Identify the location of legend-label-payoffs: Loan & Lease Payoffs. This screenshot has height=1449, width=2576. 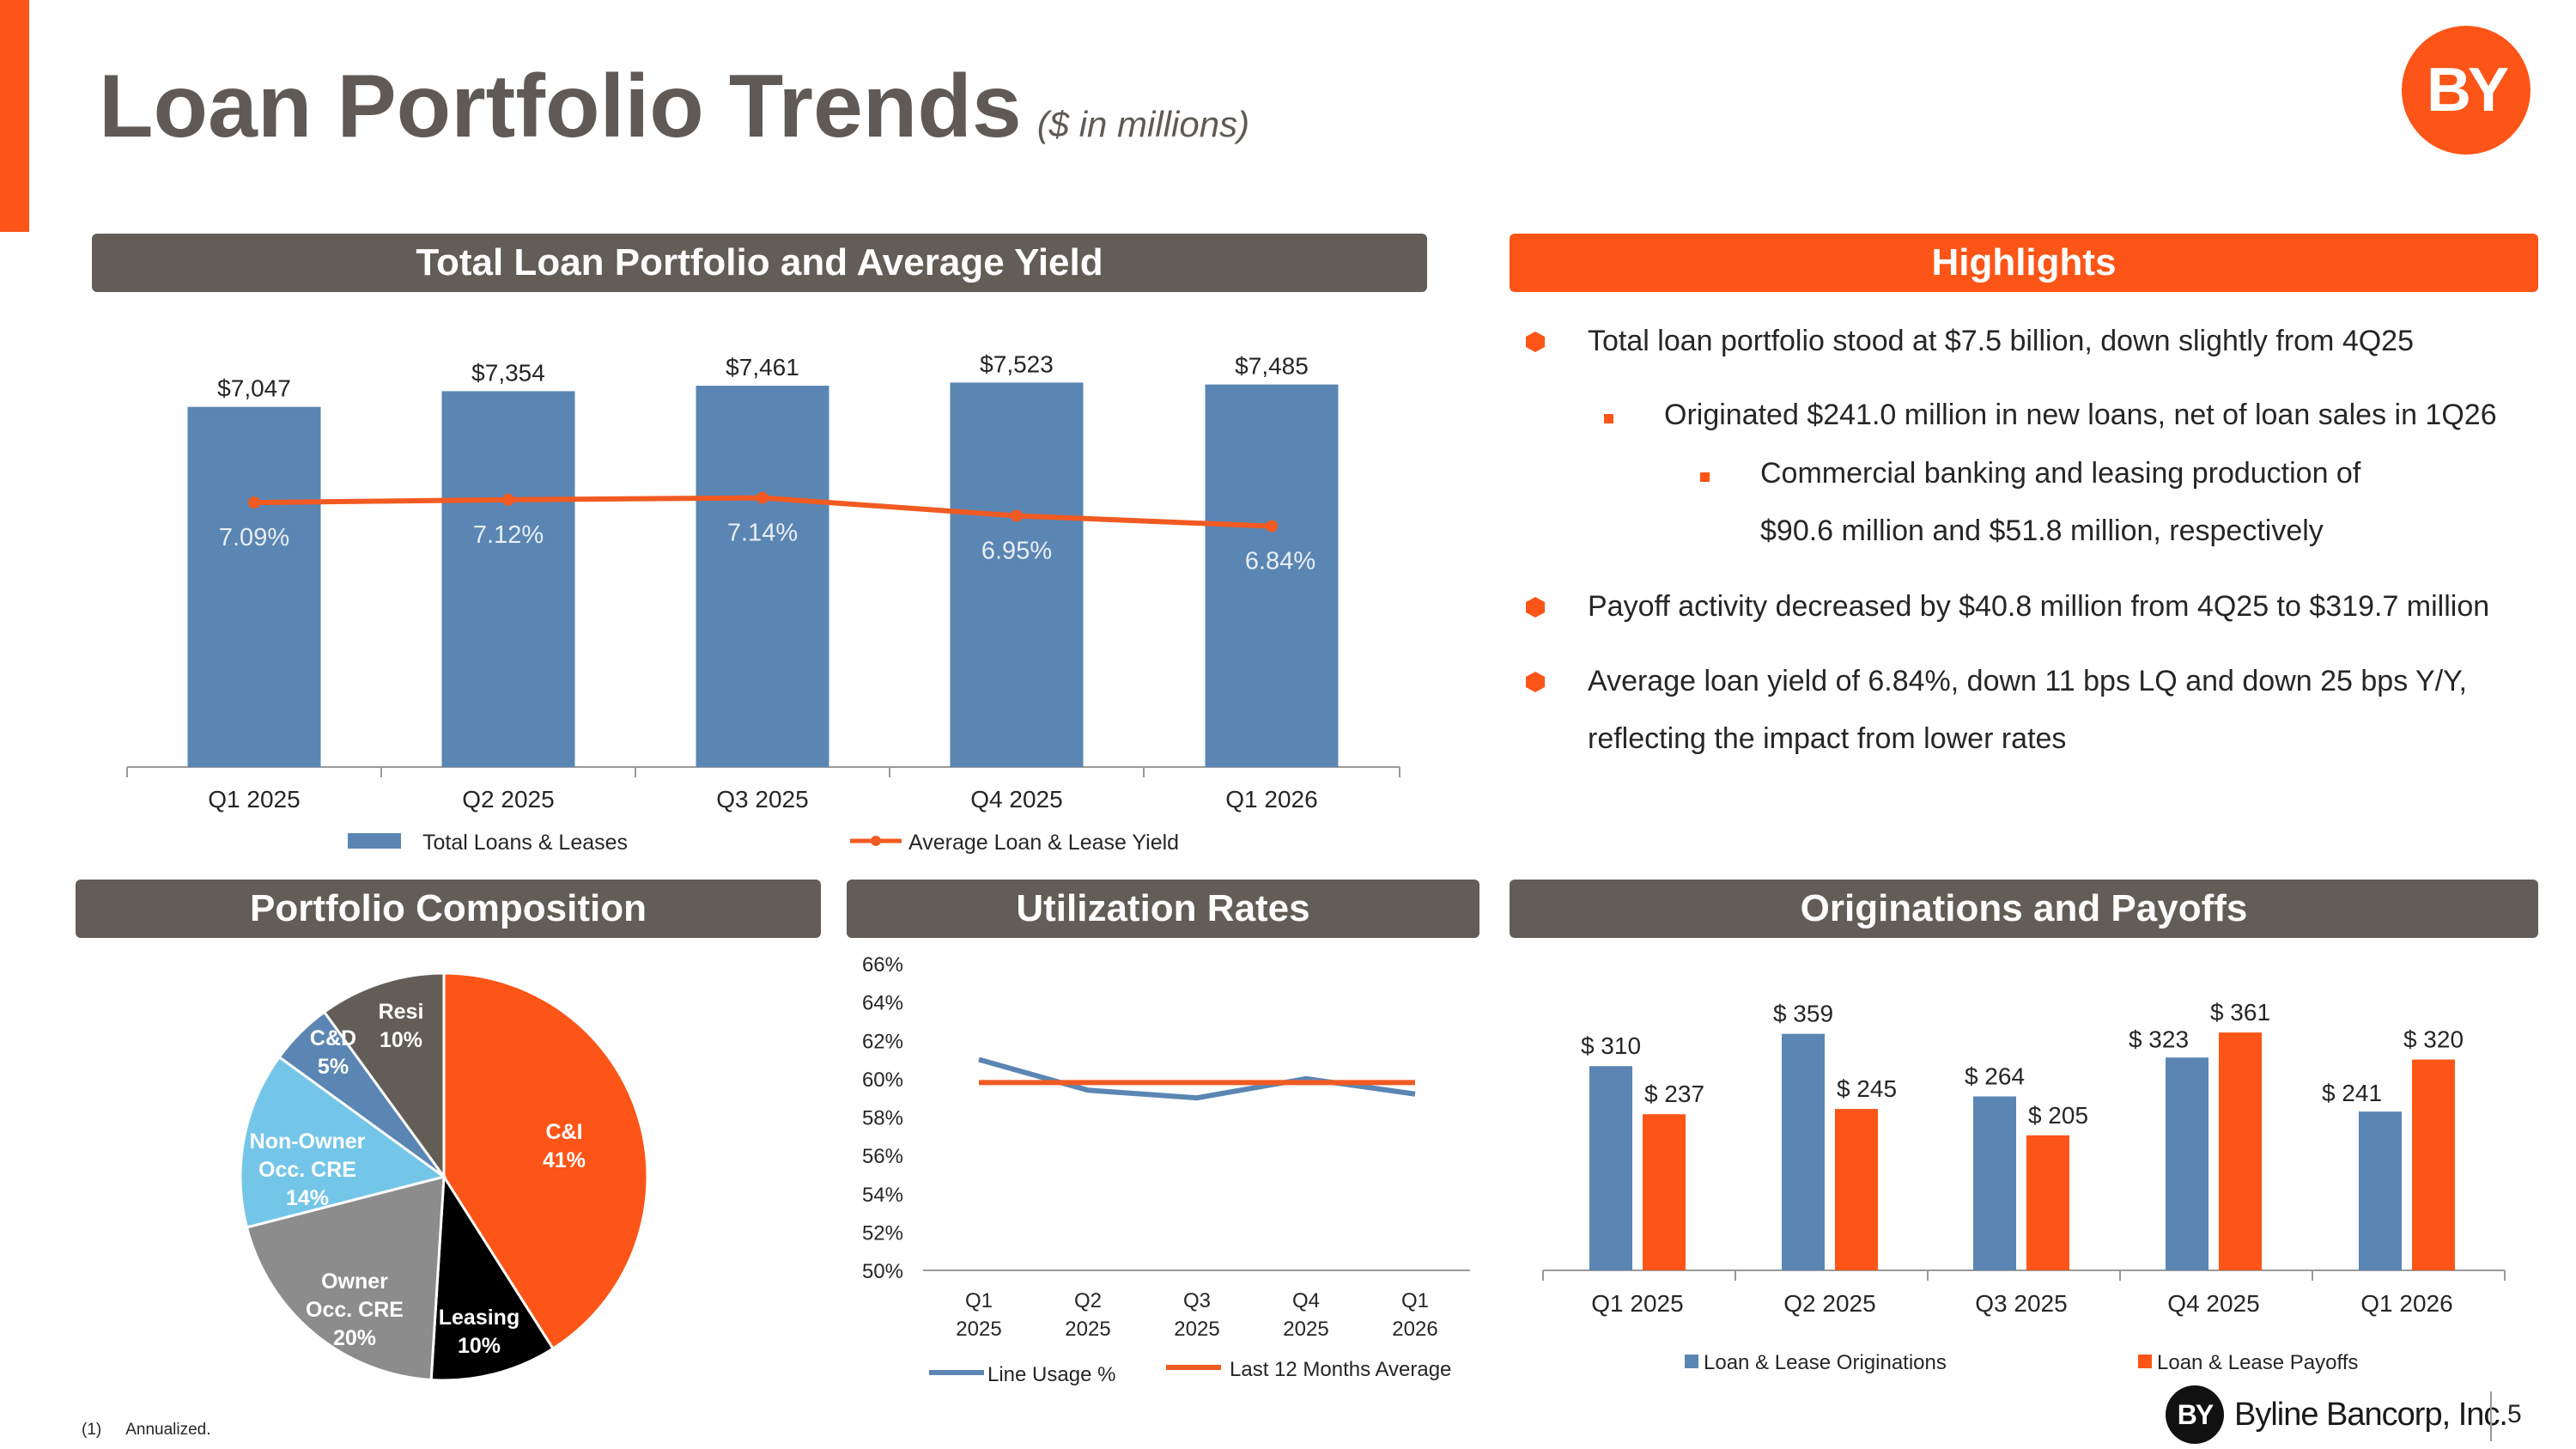
(2258, 1362).